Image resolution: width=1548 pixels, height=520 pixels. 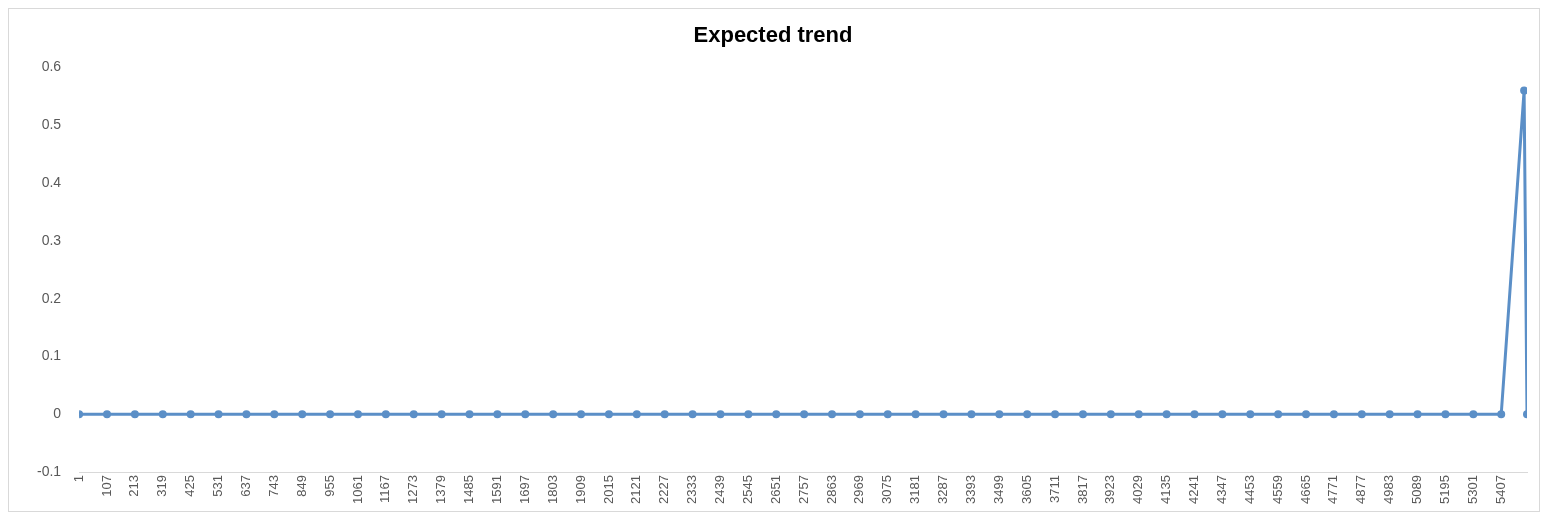 What do you see at coordinates (720, 489) in the screenshot?
I see `x-tick-label: 2439` at bounding box center [720, 489].